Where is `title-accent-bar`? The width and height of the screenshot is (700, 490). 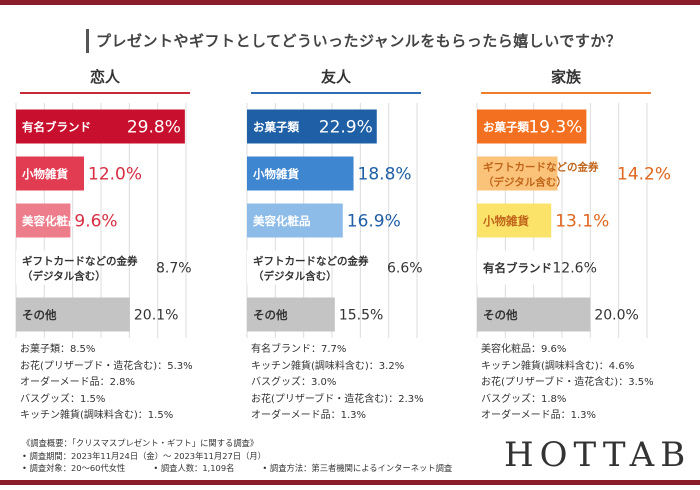
title-accent-bar is located at coordinates (87, 41).